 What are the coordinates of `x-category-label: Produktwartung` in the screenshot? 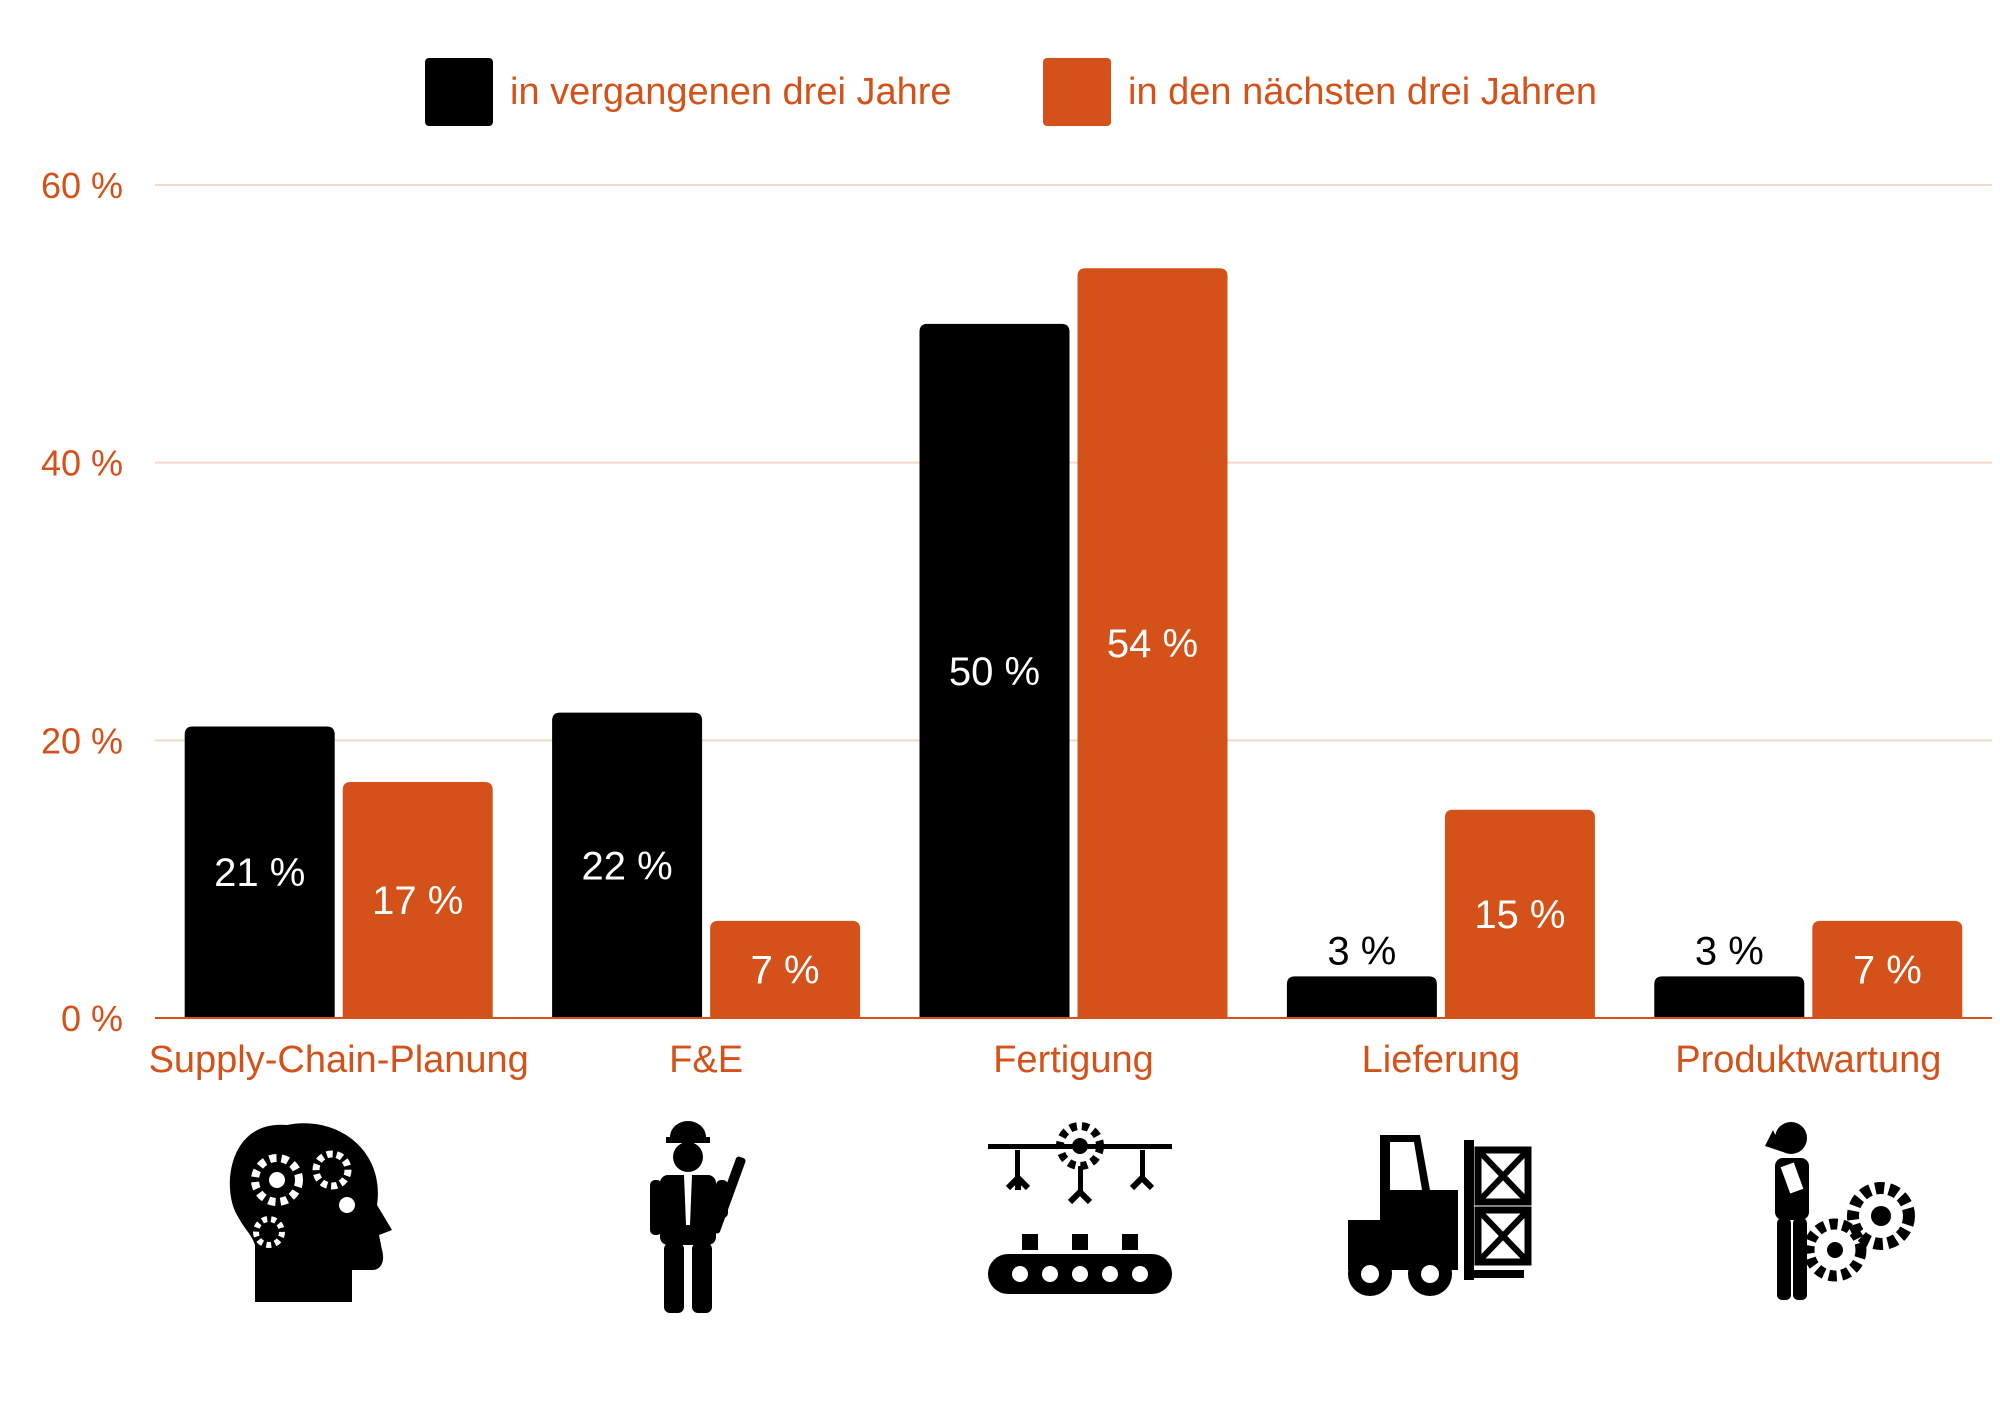 It's located at (1808, 1060).